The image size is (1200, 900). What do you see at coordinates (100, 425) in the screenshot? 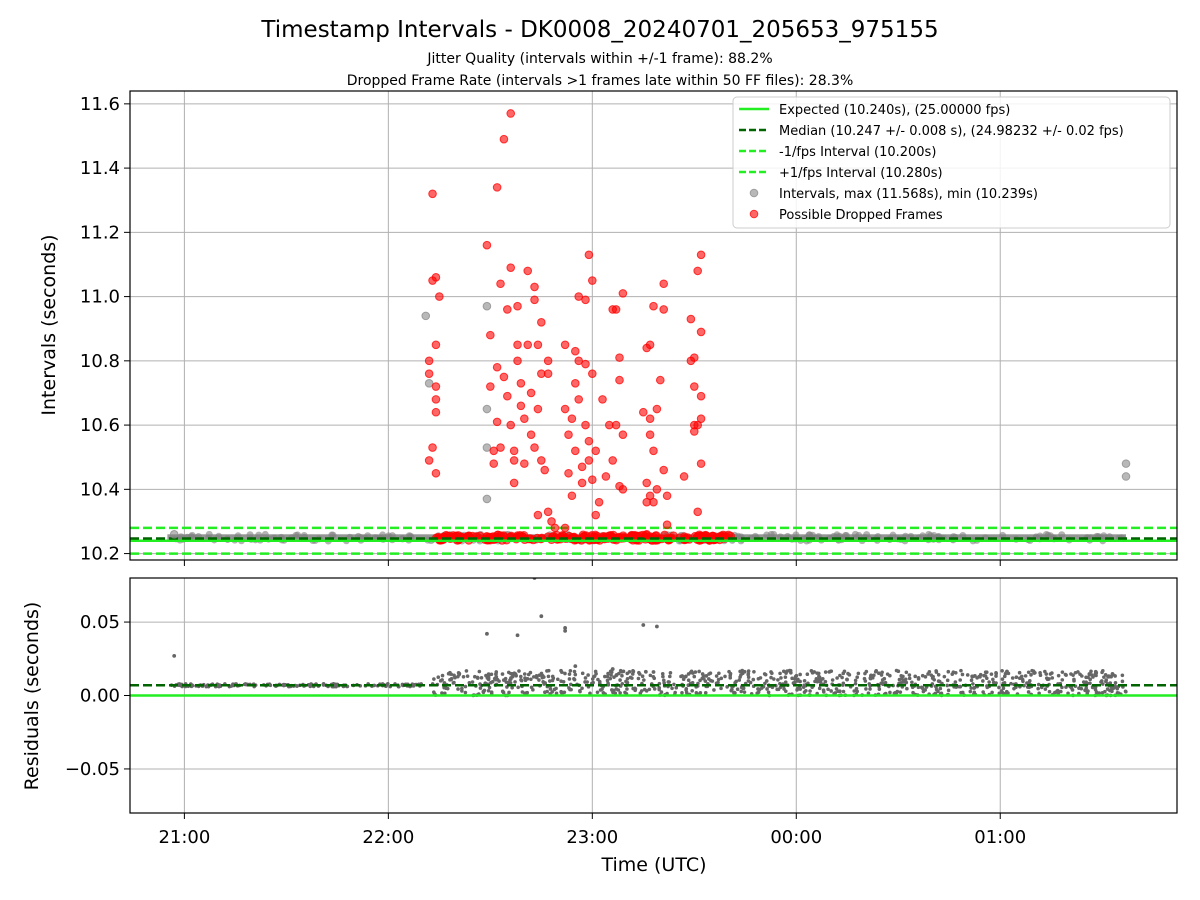
I see `top-y-tick-label: 10.6` at bounding box center [100, 425].